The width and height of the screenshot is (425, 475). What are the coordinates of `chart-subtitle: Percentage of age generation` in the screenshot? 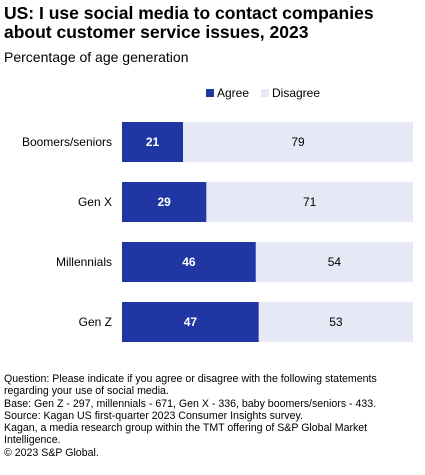 It's located at (96, 57).